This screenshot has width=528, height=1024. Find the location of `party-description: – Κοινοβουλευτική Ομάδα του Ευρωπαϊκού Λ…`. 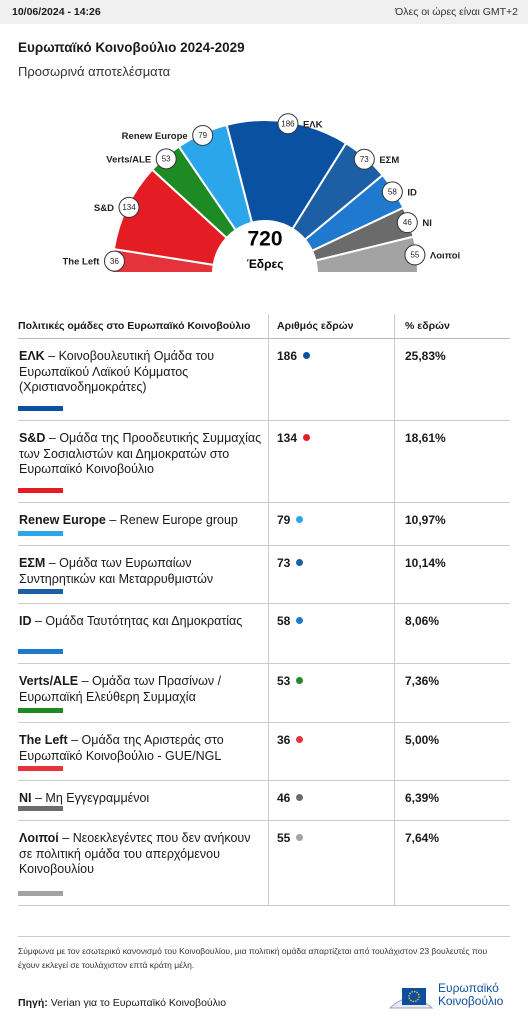

party-description: – Κοινοβουλευτική Ομάδα του Ευρωπαϊκού Λ… is located at coordinates (117, 371).